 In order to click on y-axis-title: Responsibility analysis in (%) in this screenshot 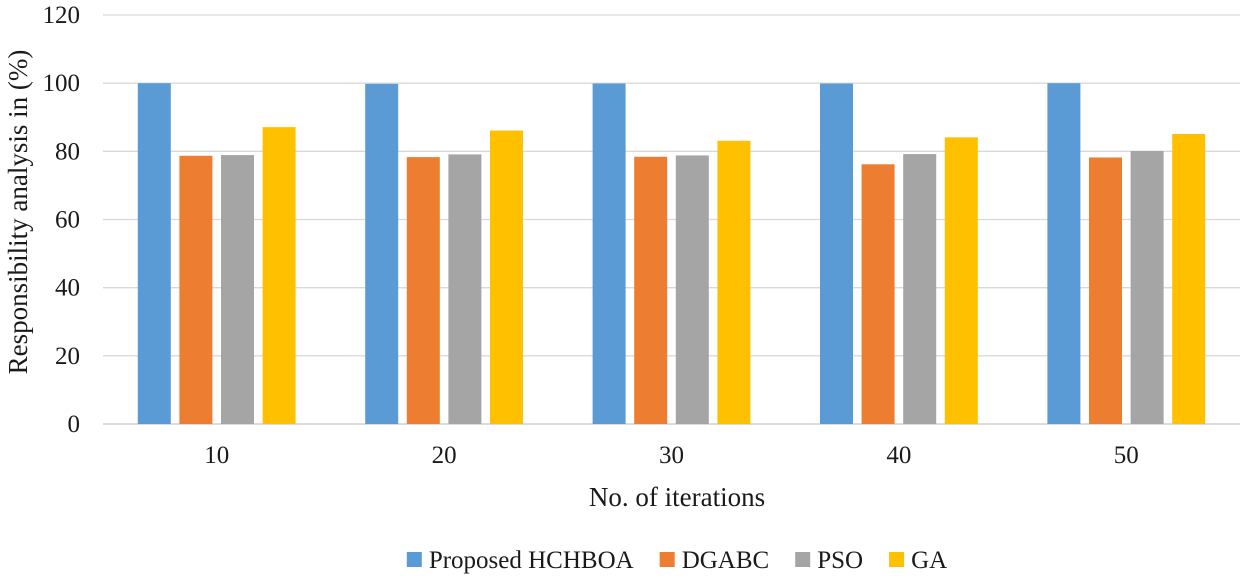, I will do `click(18, 212)`.